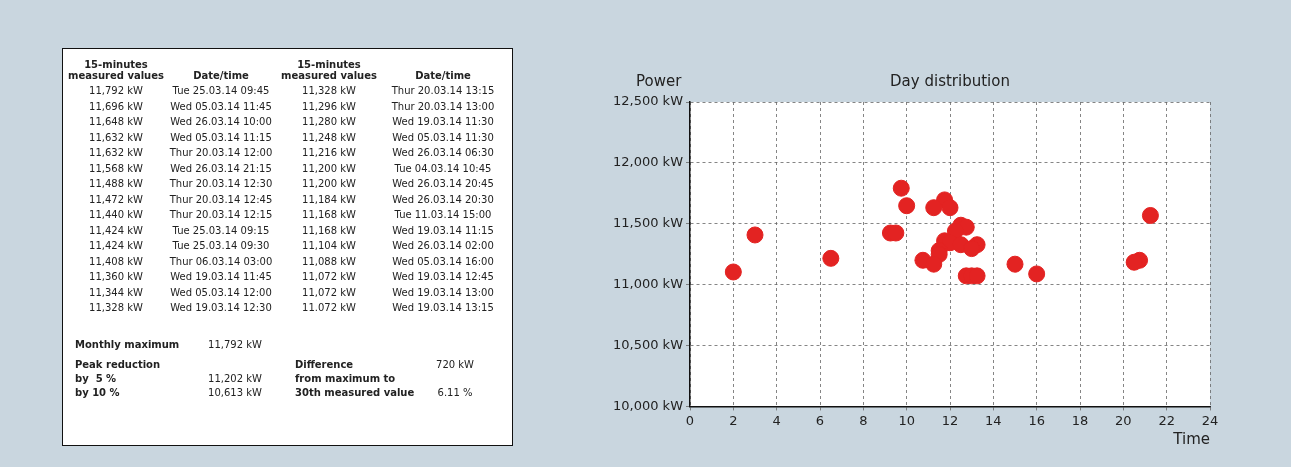 The image size is (1291, 467). Describe the element at coordinates (443, 137) in the screenshot. I see `text: Wed 05.03.14 11:30` at that location.